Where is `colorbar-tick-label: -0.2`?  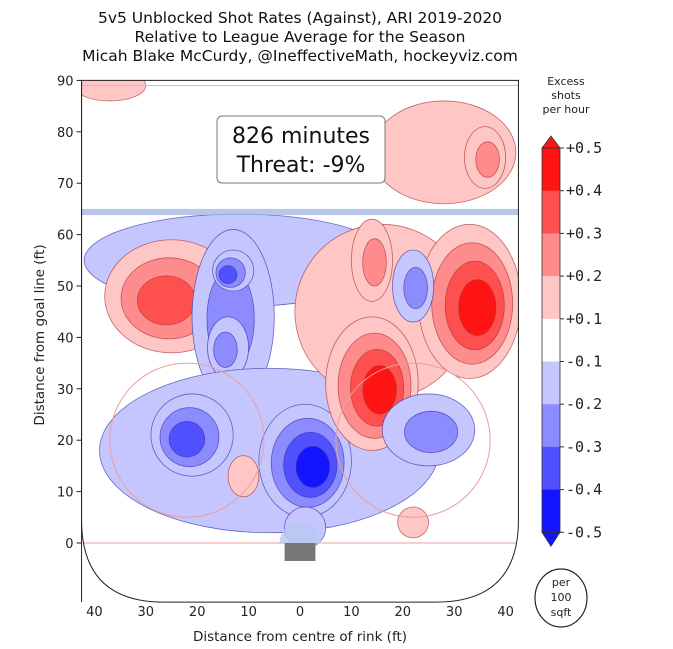 colorbar-tick-label: -0.2 is located at coordinates (584, 404).